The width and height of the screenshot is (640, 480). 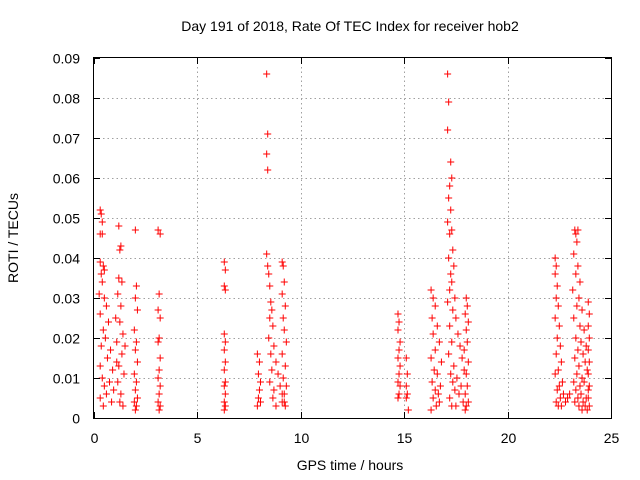 What do you see at coordinates (66, 219) in the screenshot?
I see `y-tick-label: 0.05` at bounding box center [66, 219].